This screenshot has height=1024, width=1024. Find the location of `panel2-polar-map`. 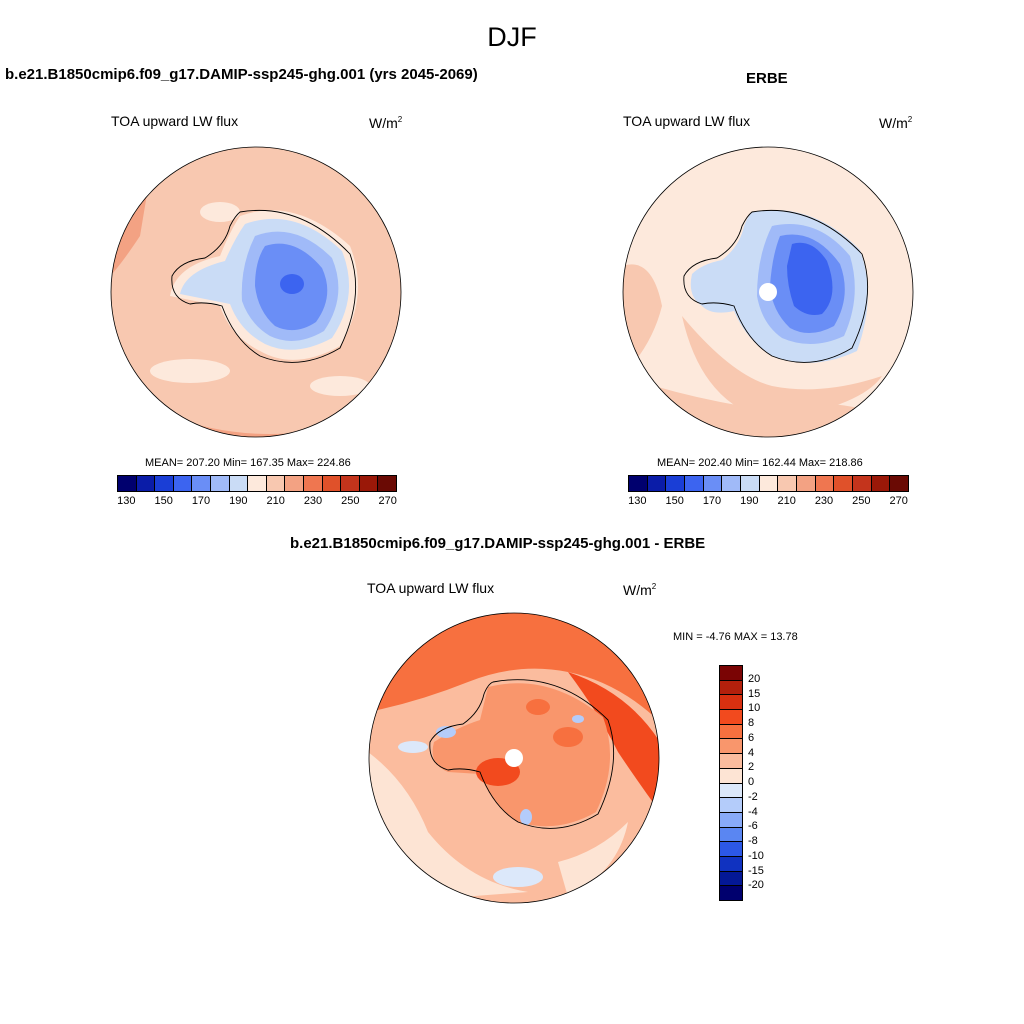

panel2-polar-map is located at coordinates (768, 292).